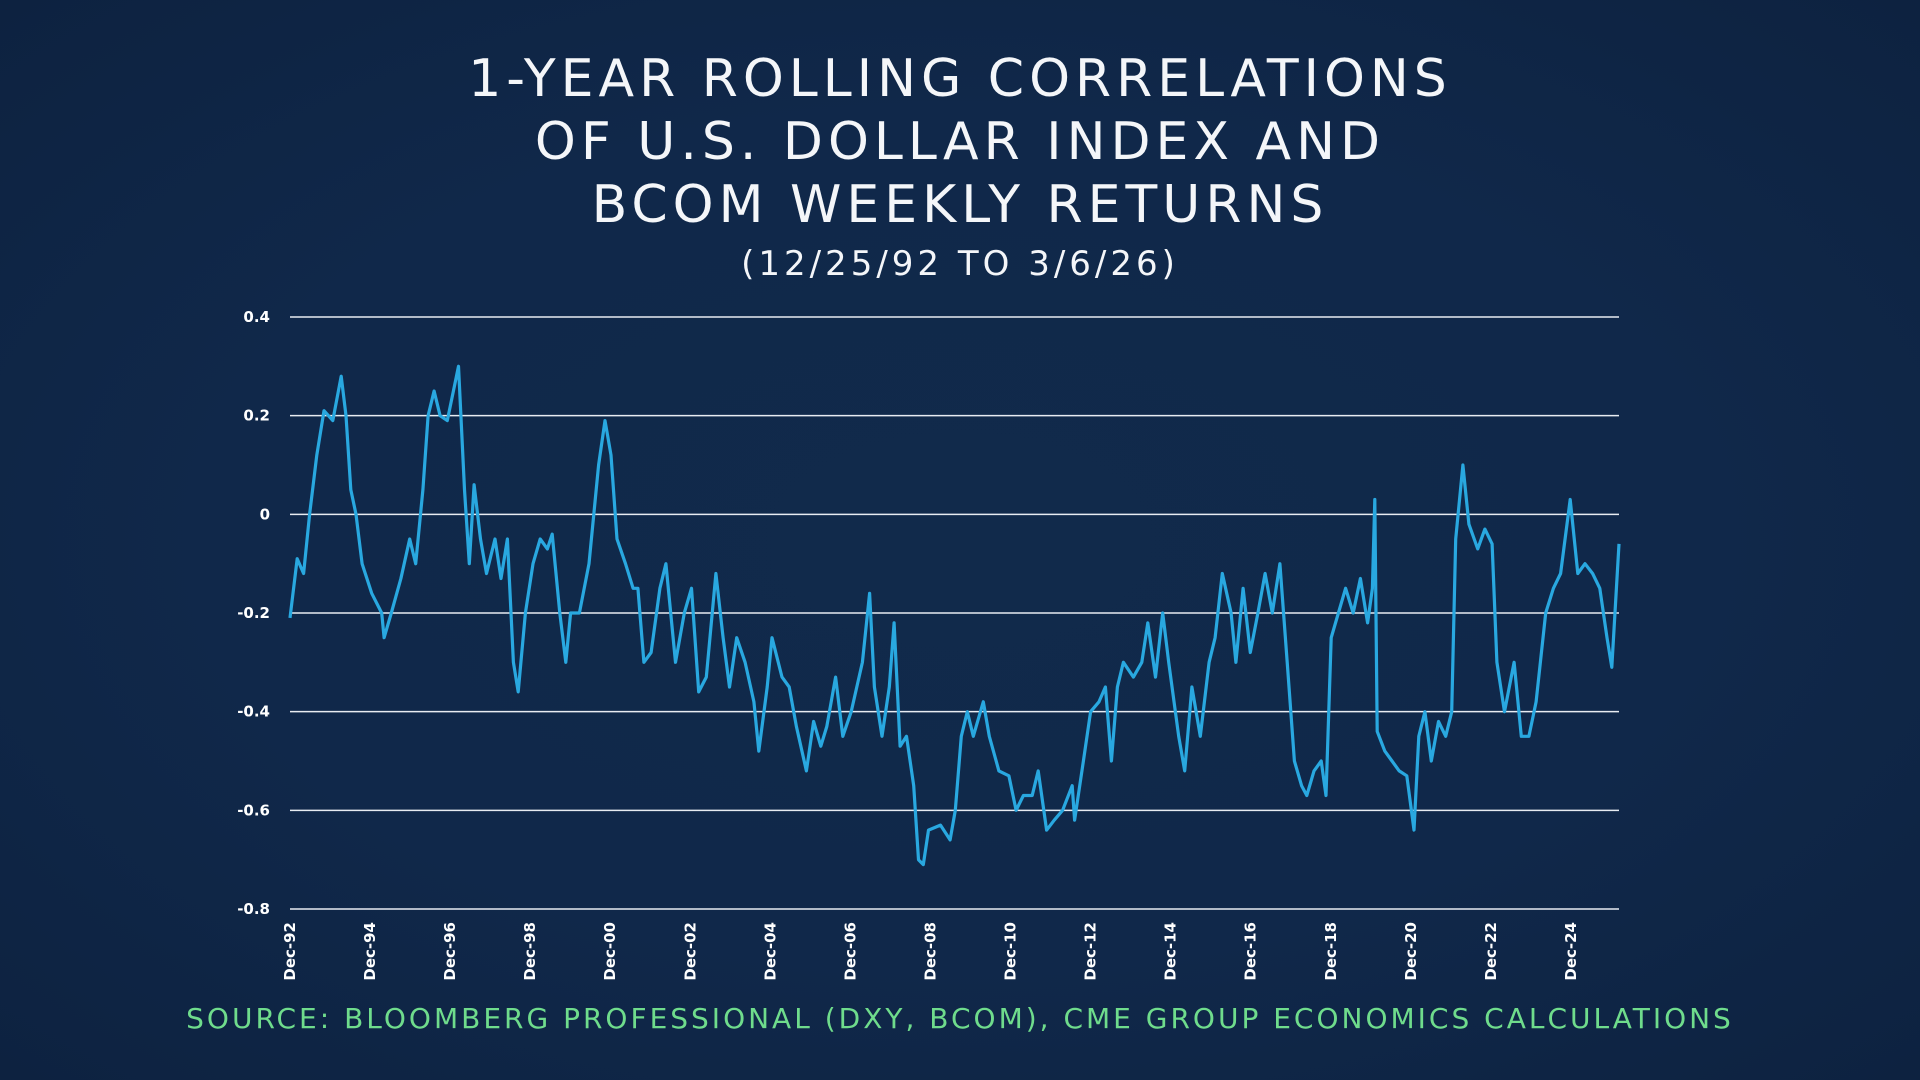 This screenshot has height=1080, width=1920. Describe the element at coordinates (1331, 951) in the screenshot. I see `x-tick-label: Dec-18` at that location.